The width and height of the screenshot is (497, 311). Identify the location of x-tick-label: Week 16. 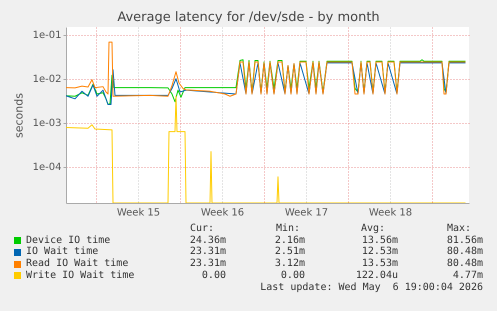
(222, 213).